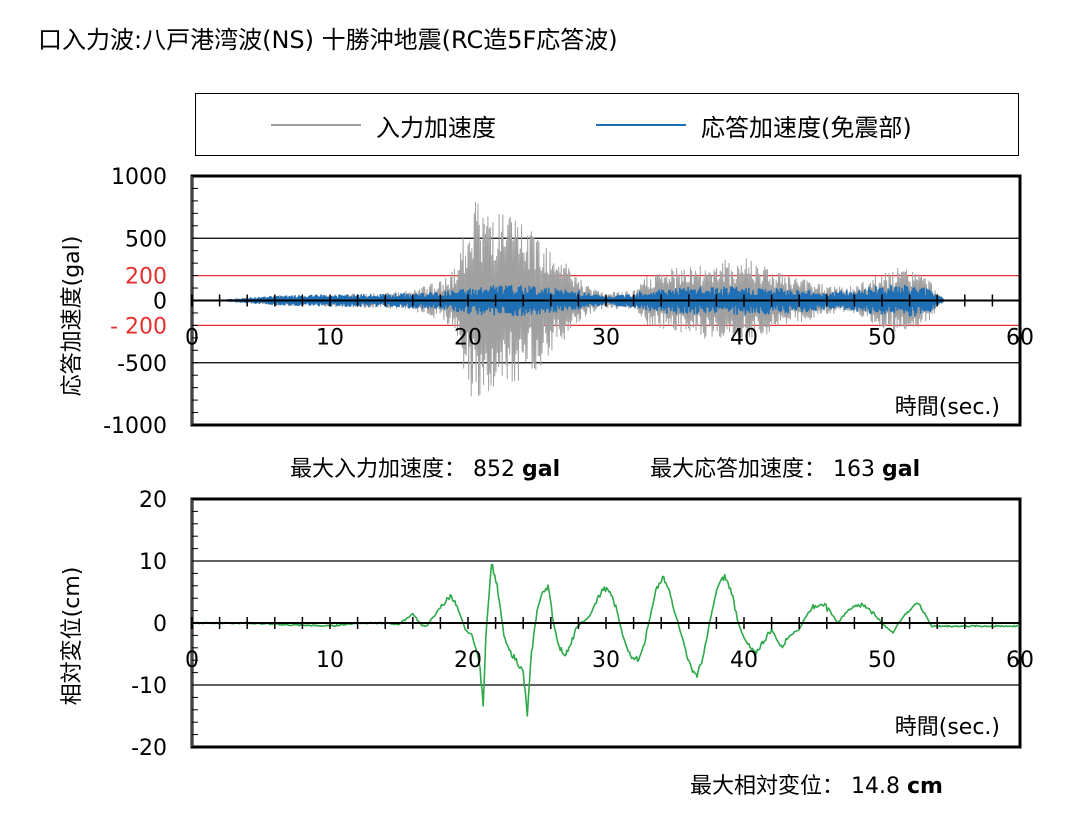 This screenshot has height=817, width=1083. Describe the element at coordinates (72, 636) in the screenshot. I see `disp-y-axis-label: 相対変位(cm)` at that location.